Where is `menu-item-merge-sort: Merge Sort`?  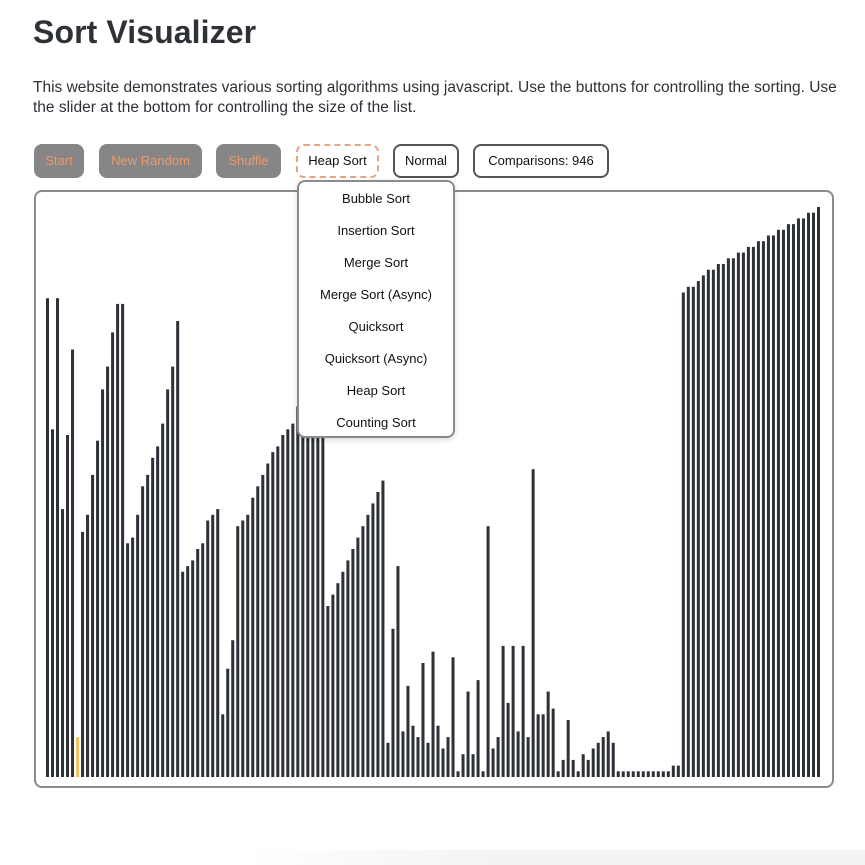 menu-item-merge-sort: Merge Sort is located at coordinates (376, 262).